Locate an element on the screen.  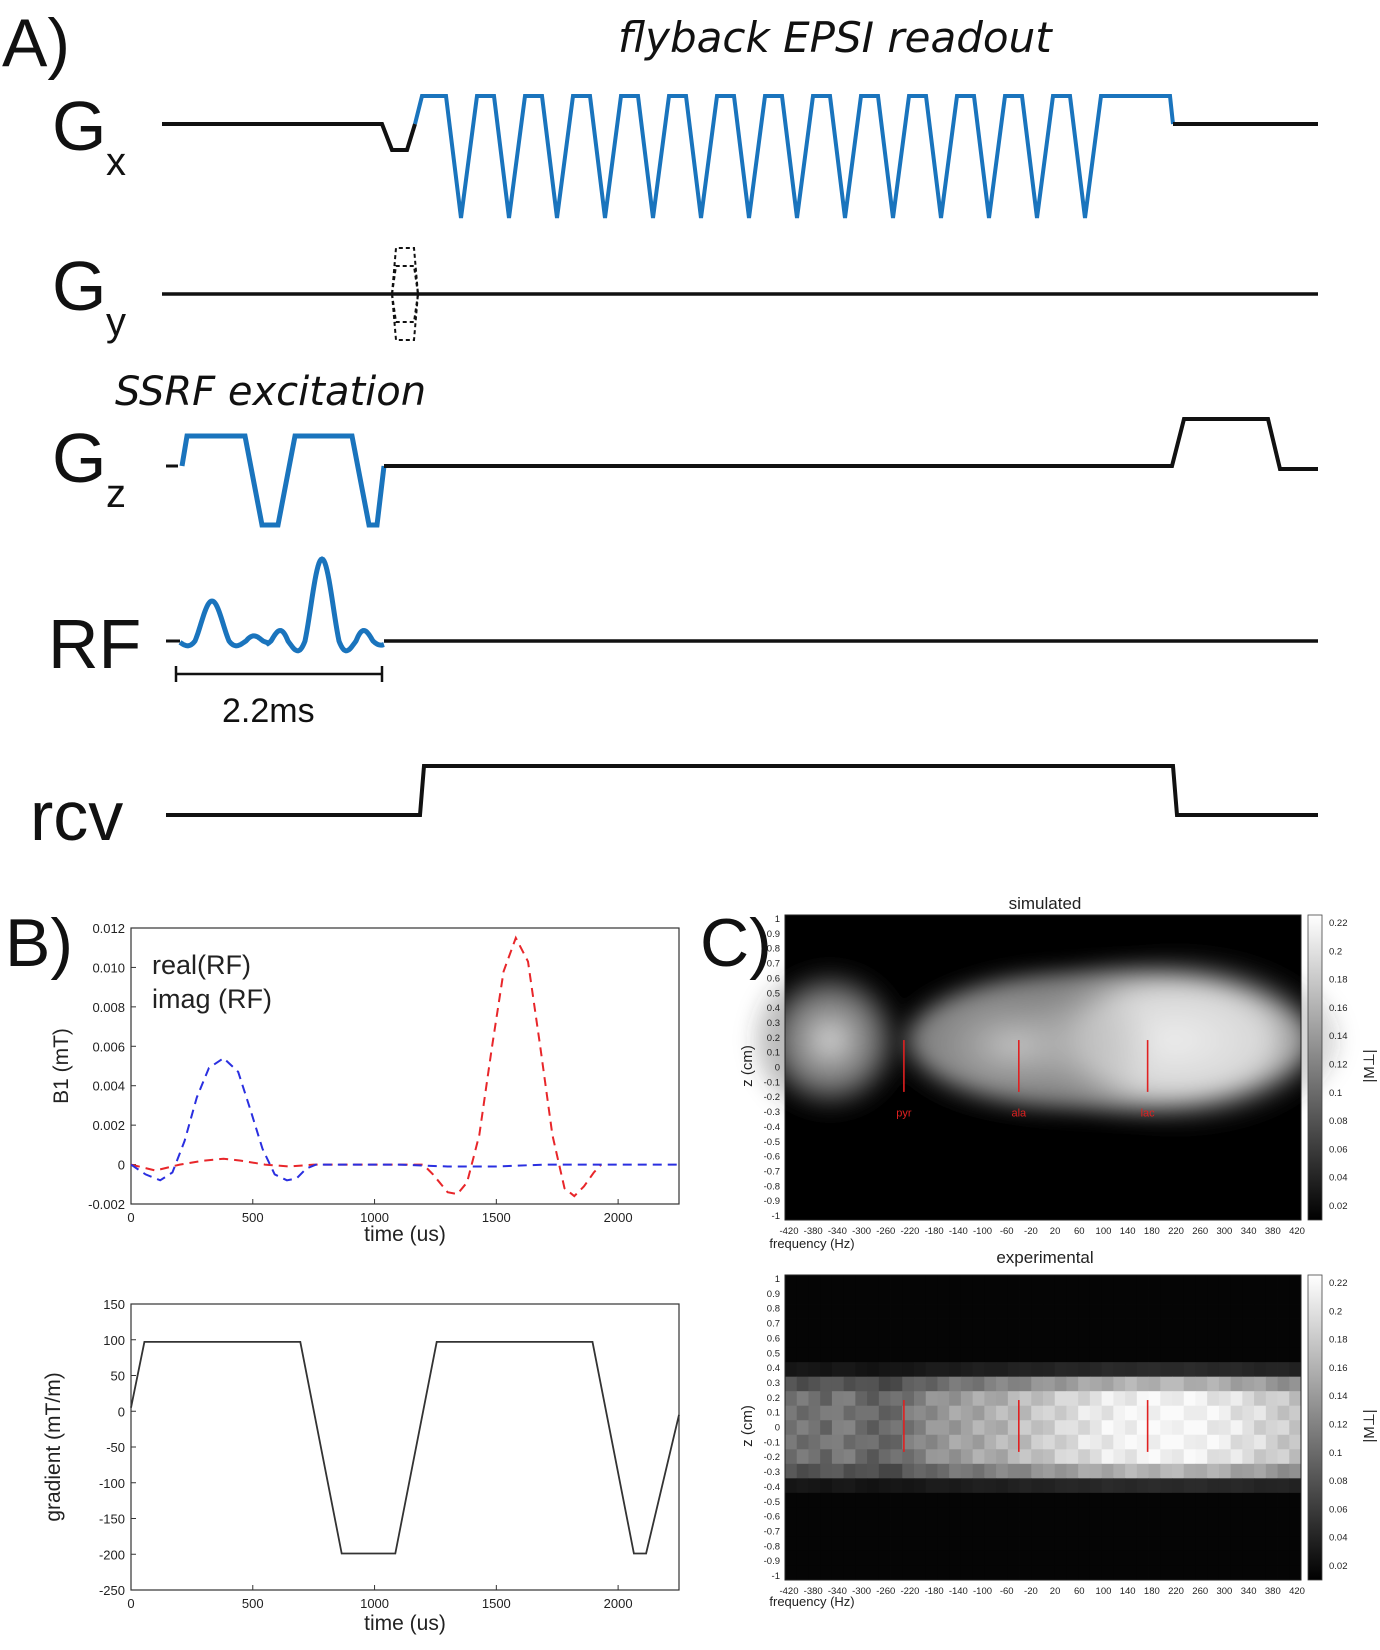
y-tick-label: -0.5 is located at coordinates (772, 1502).